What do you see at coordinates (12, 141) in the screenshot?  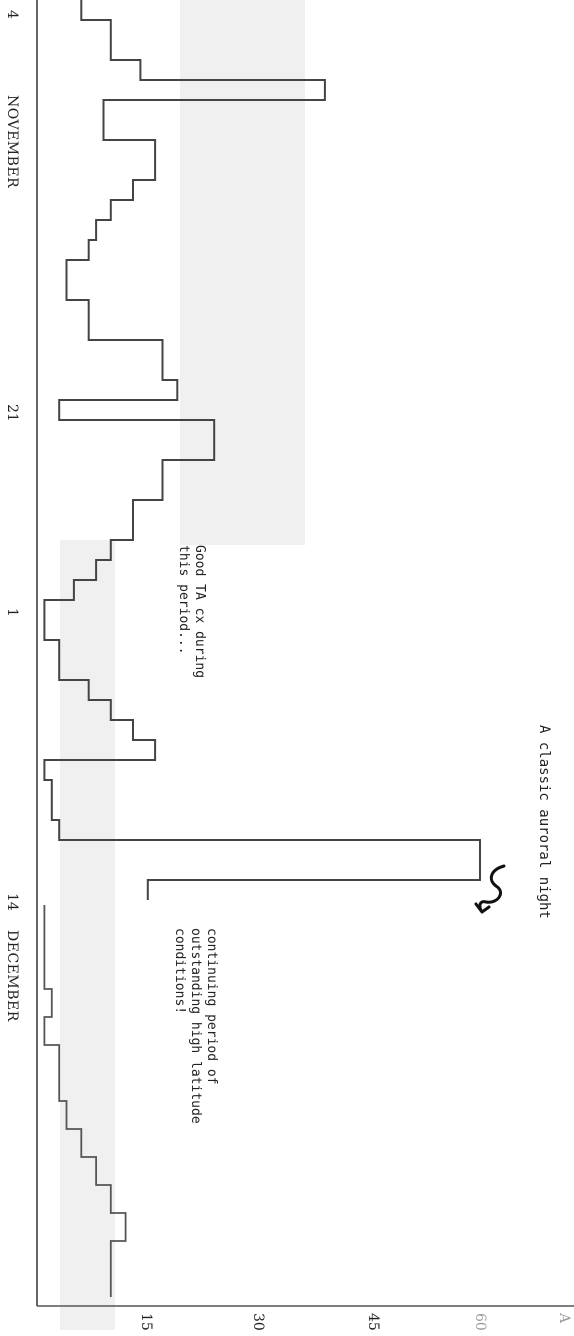 I see `month-label-november: NOVEMBER` at bounding box center [12, 141].